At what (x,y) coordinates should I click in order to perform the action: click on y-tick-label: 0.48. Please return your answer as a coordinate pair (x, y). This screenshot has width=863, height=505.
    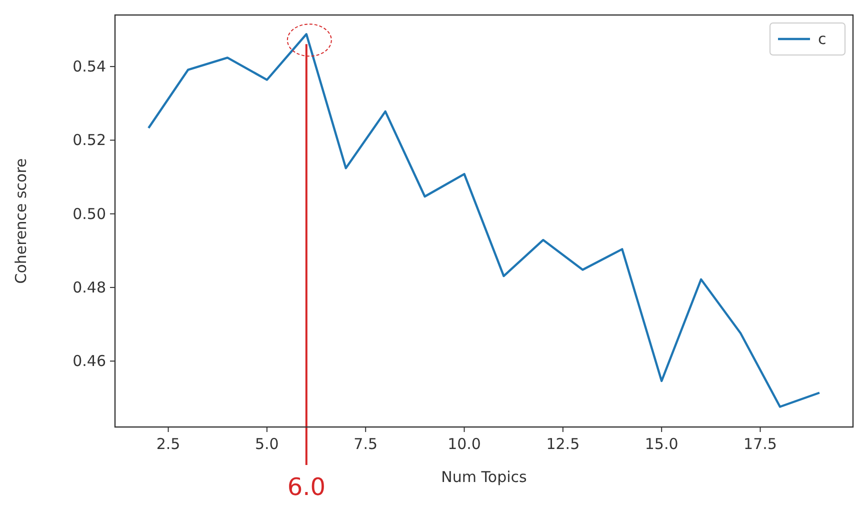
    Looking at the image, I should click on (89, 287).